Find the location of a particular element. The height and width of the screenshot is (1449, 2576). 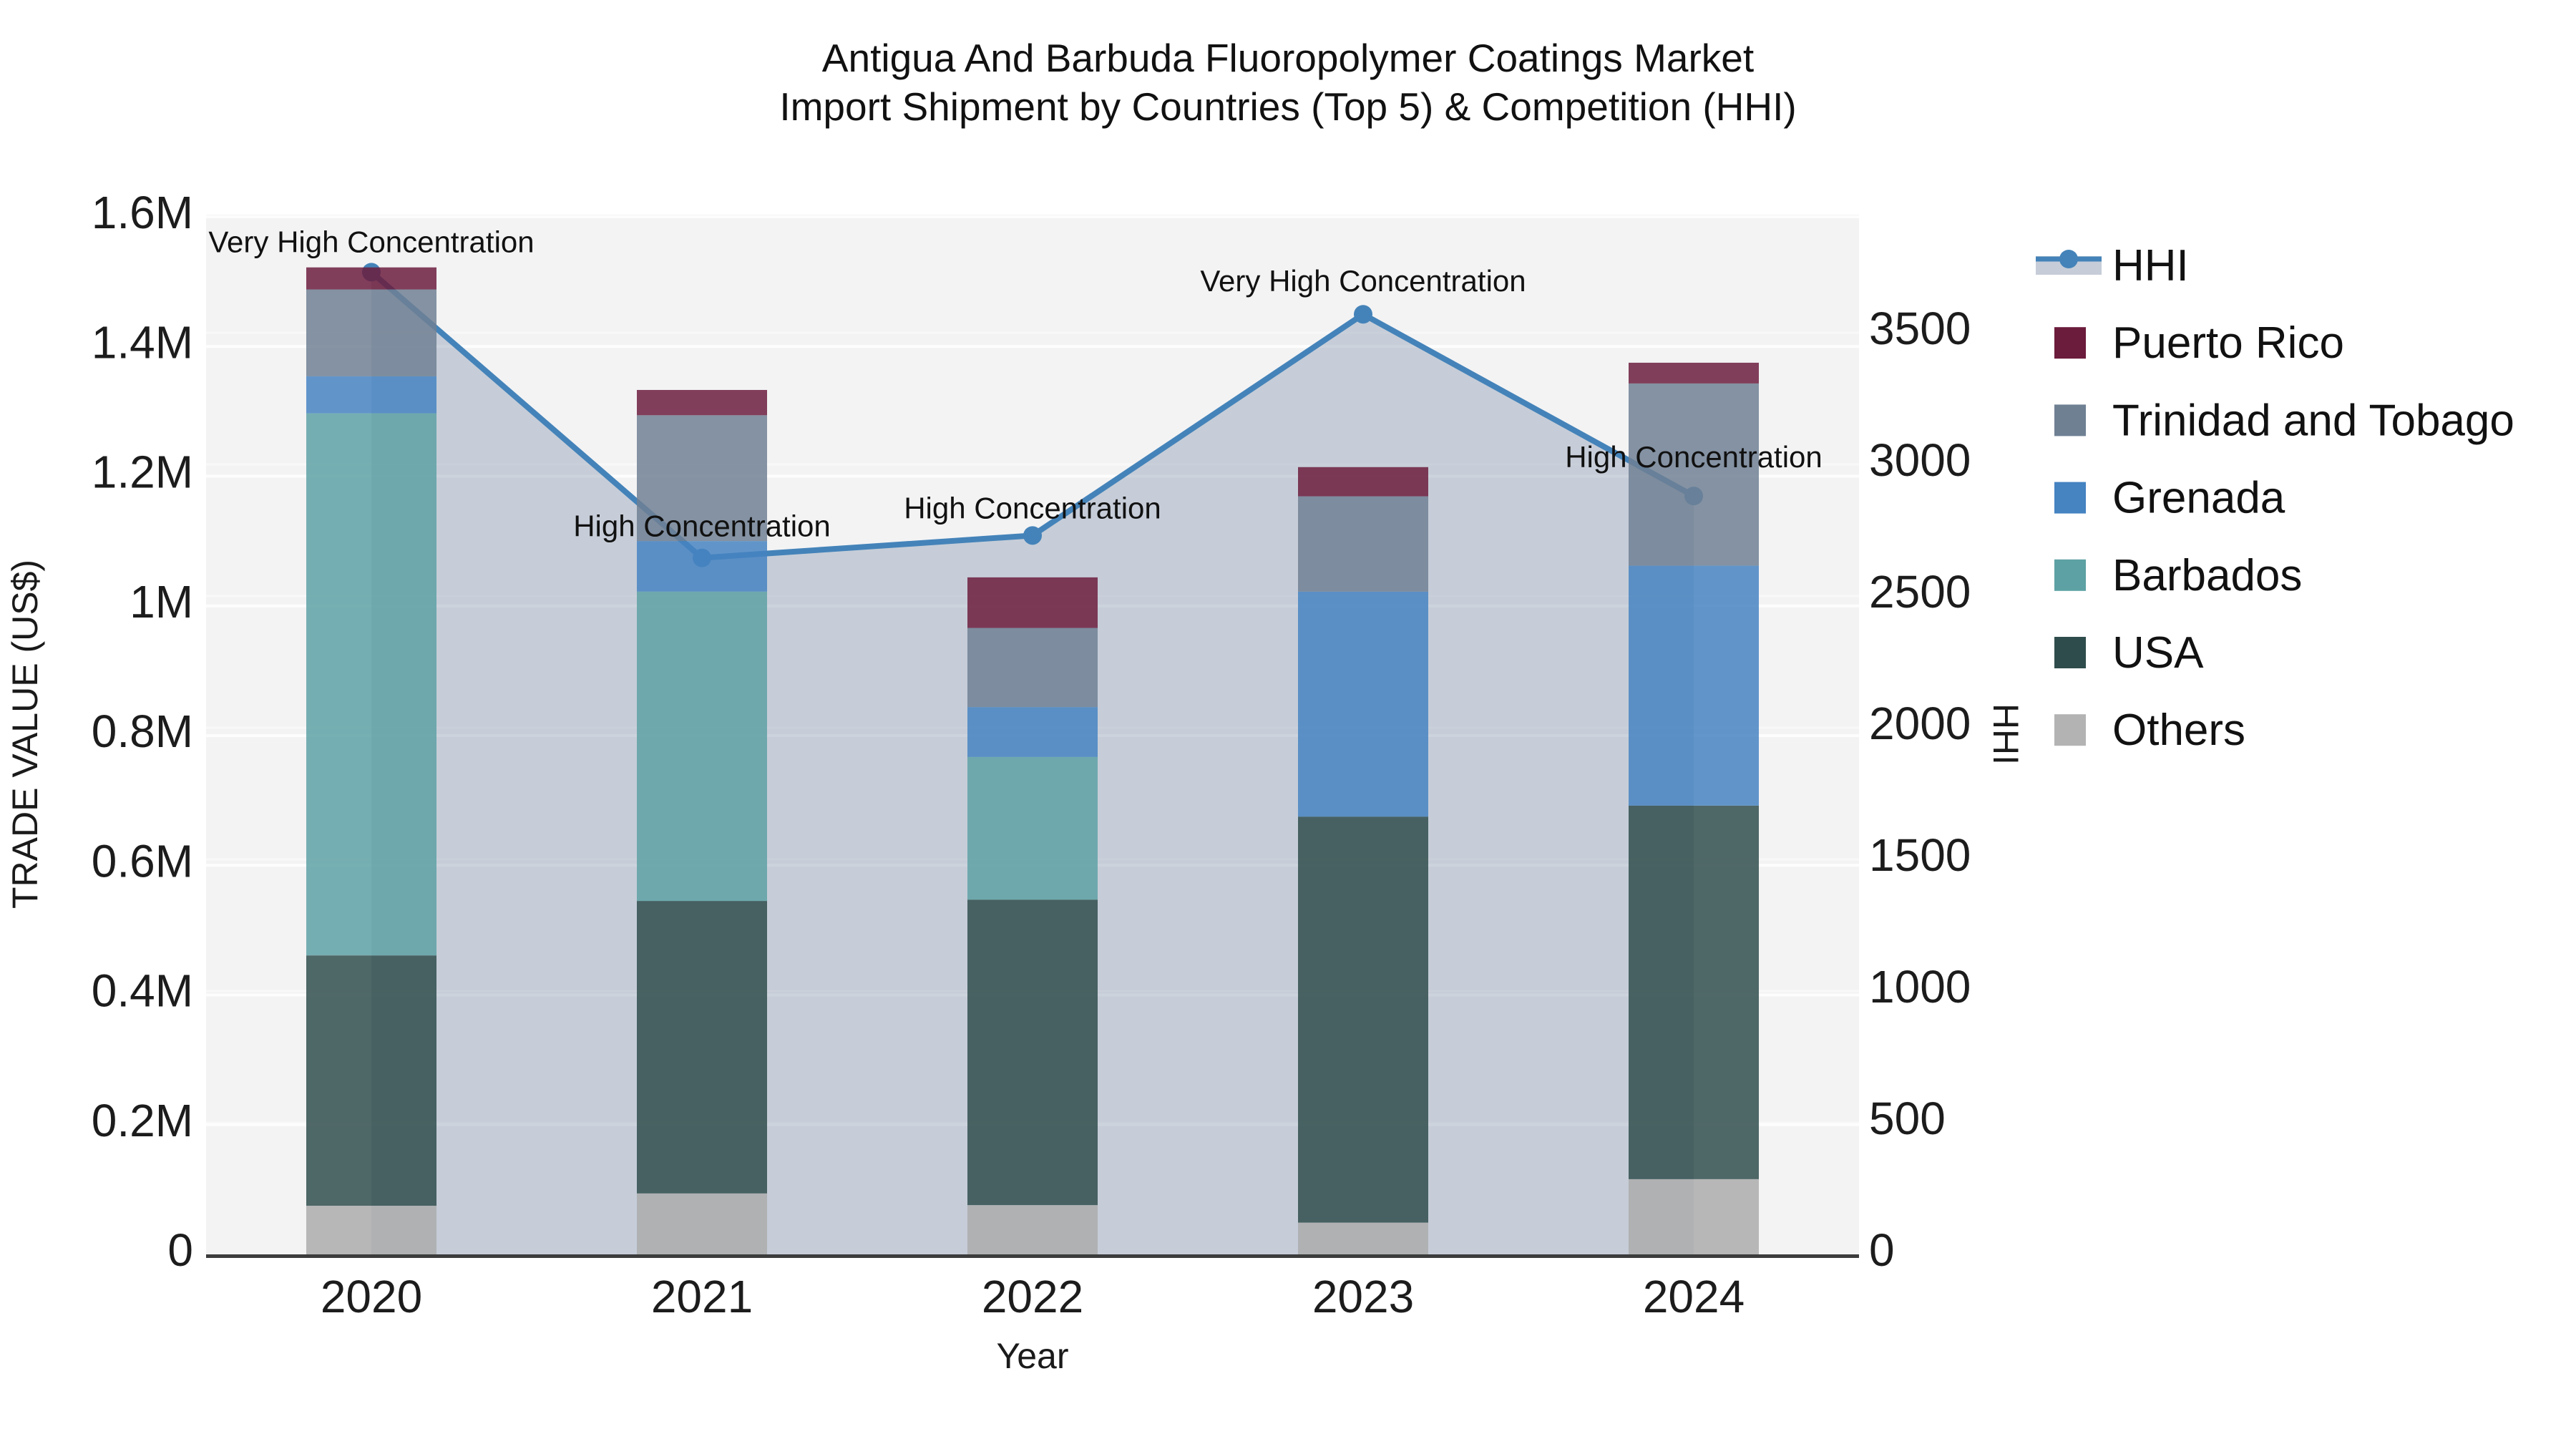

legend-item-label: USA is located at coordinates (2158, 653).